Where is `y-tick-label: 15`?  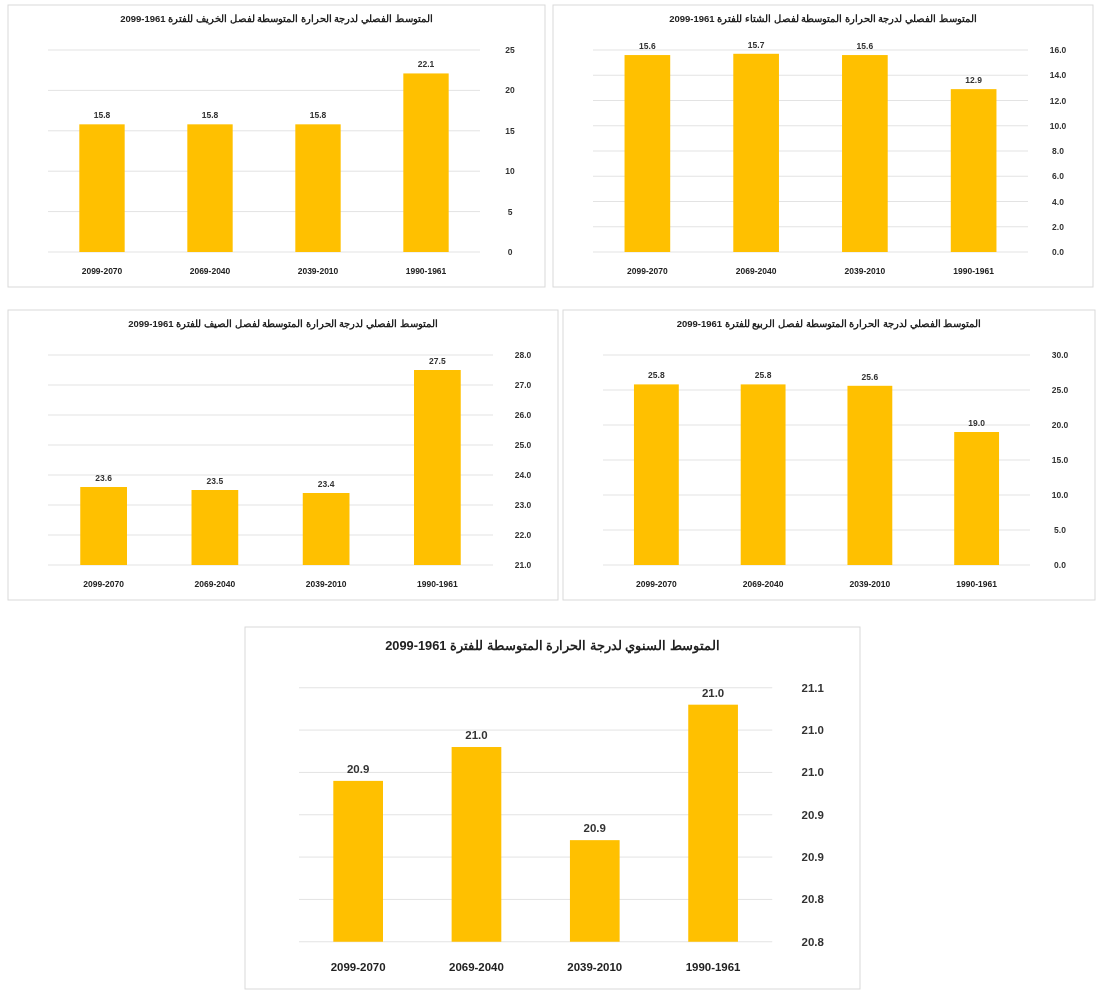 y-tick-label: 15 is located at coordinates (510, 130).